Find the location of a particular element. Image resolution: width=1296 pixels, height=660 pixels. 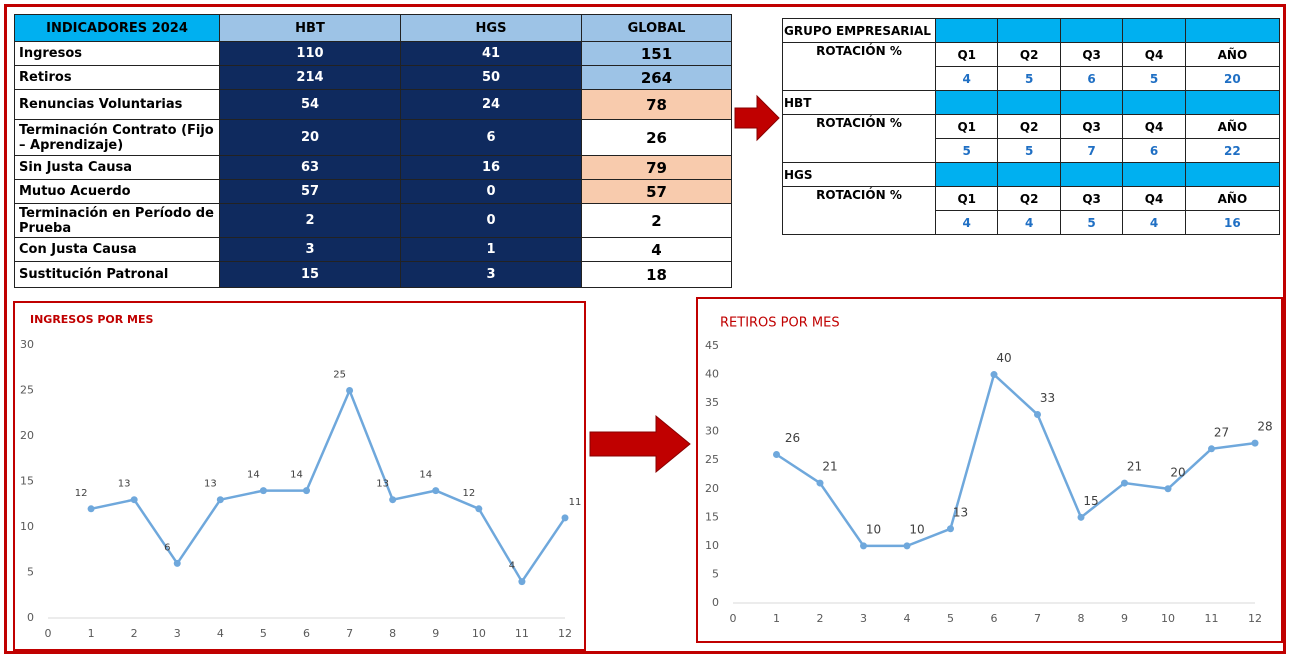

row: Renuncias Voluntarias 54 24 78 is located at coordinates (373, 104).